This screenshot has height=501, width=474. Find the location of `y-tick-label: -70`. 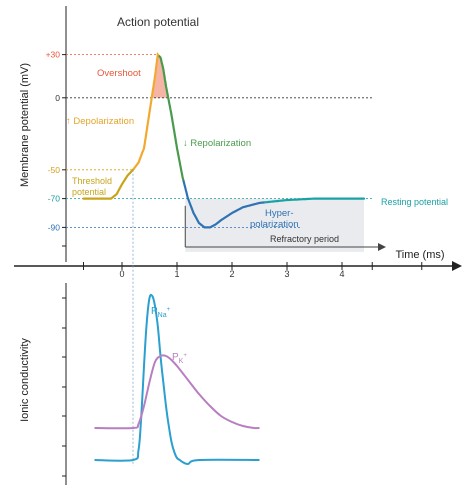

y-tick-label: -70 is located at coordinates (54, 199).